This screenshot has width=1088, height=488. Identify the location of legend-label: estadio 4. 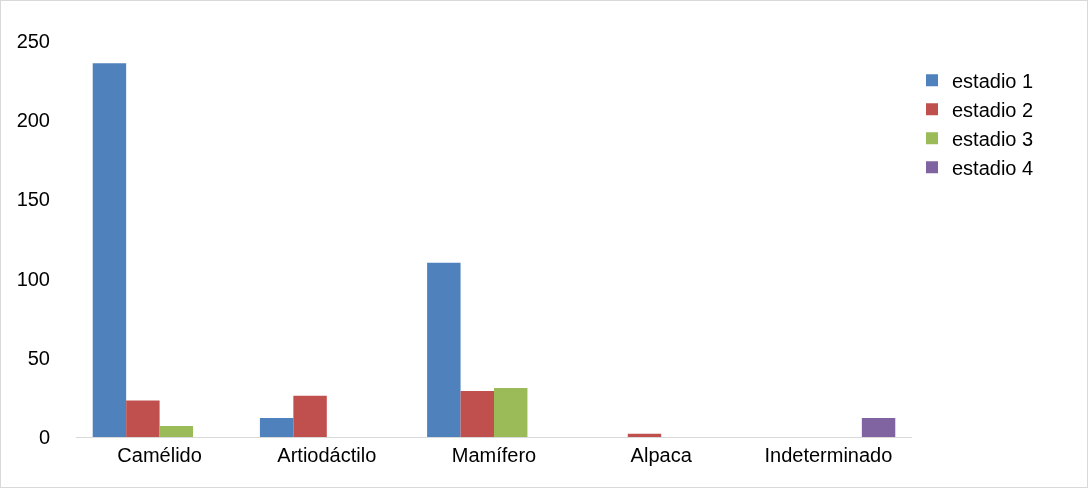
(993, 168).